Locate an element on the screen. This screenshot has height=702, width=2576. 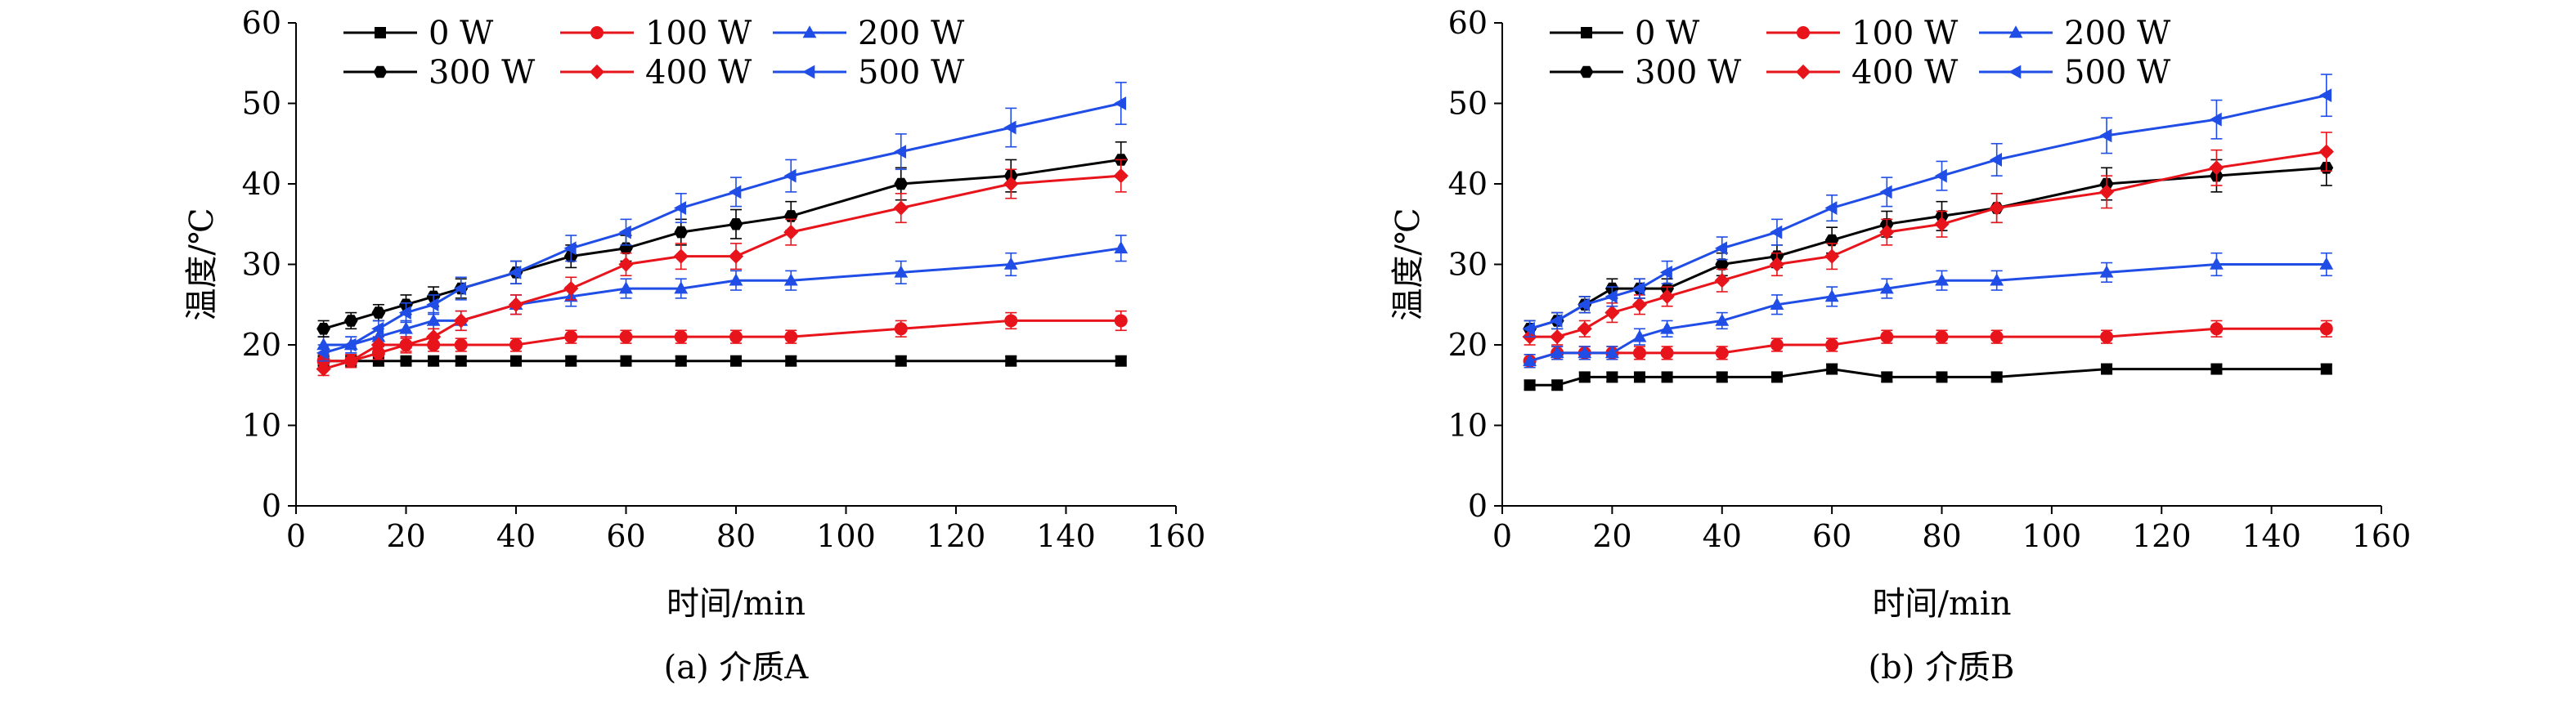
legend-label: 300 W is located at coordinates (482, 73).